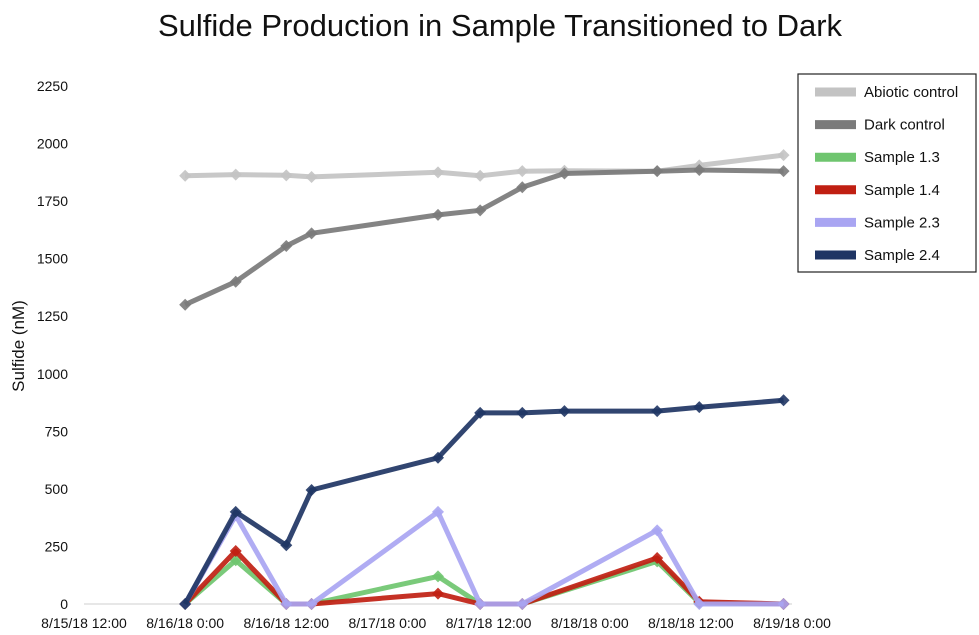 The image size is (979, 635). I want to click on x-tick-label: 8/16/18 12:00, so click(286, 623).